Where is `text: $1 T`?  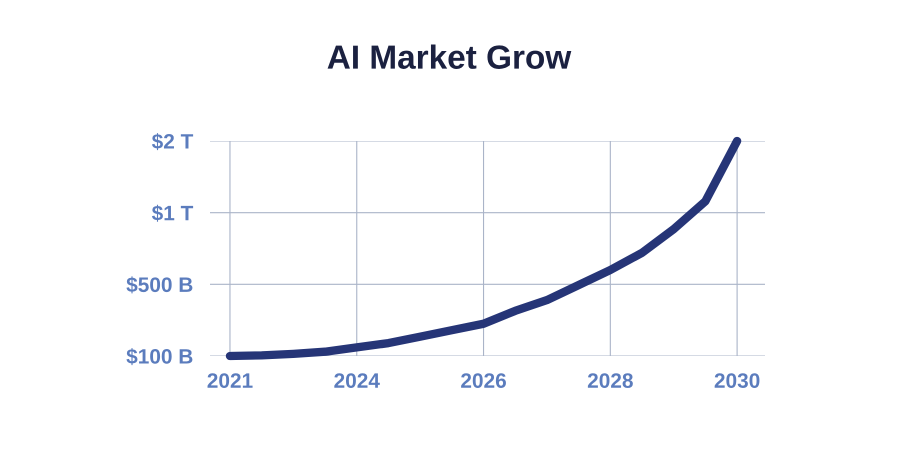
text: $1 T is located at coordinates (173, 213).